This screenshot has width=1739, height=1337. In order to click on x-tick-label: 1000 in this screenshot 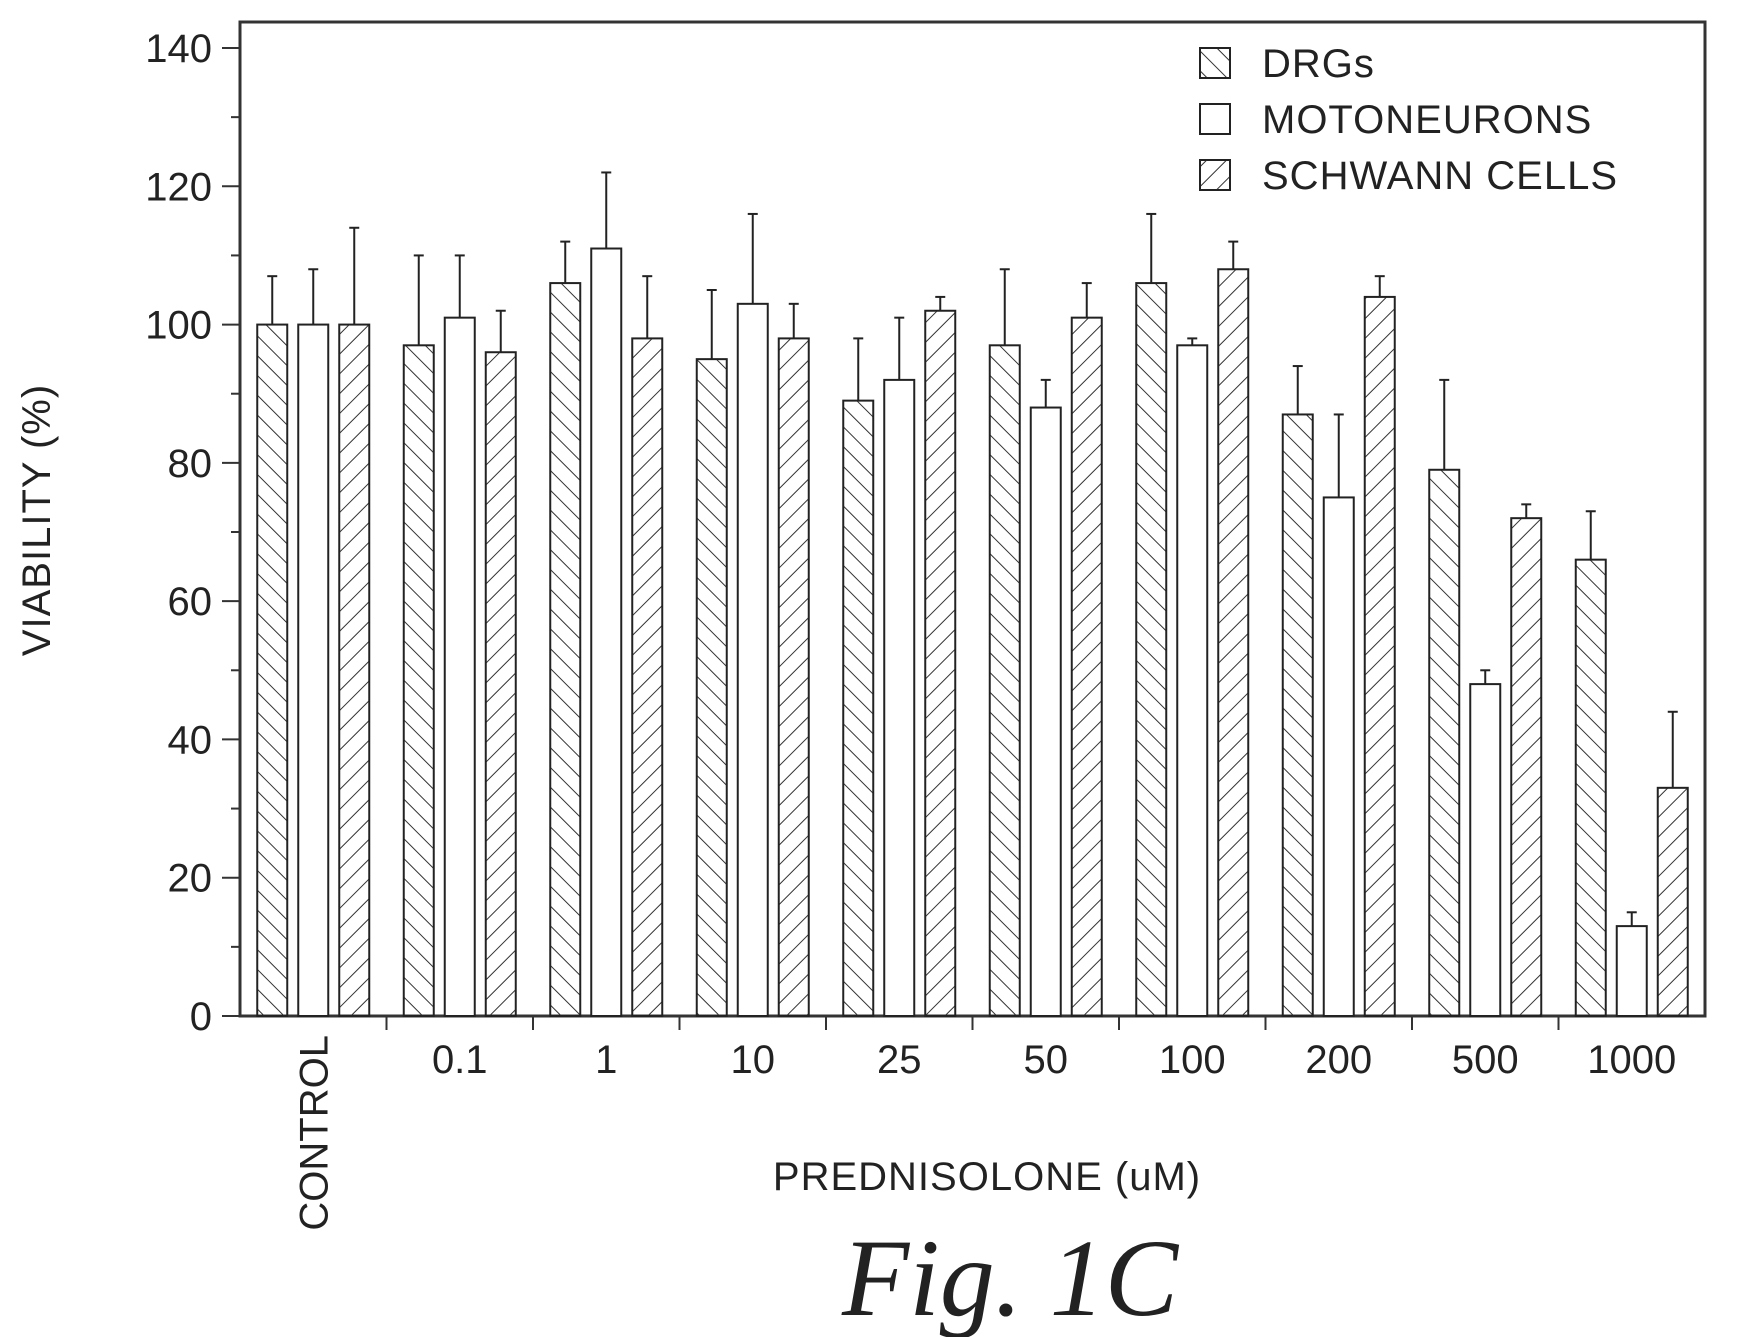, I will do `click(1631, 1060)`.